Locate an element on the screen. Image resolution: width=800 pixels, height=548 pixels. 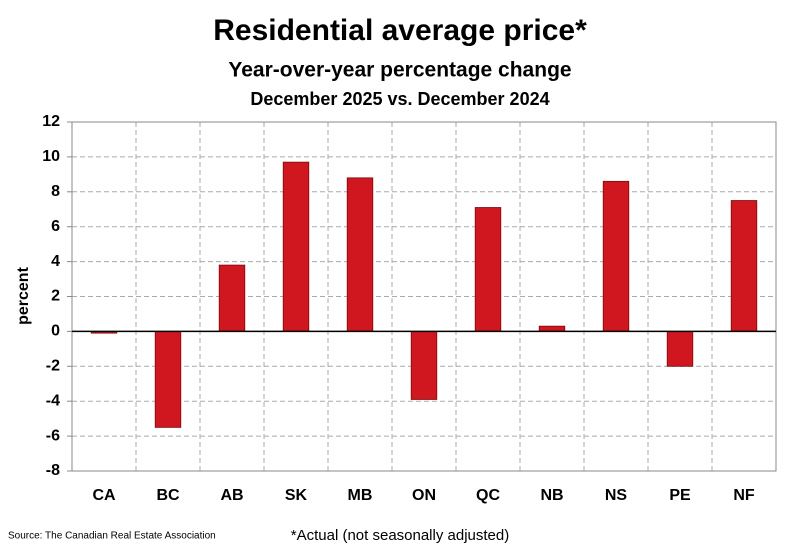
y-tick-label: 6 is located at coordinates (55, 226).